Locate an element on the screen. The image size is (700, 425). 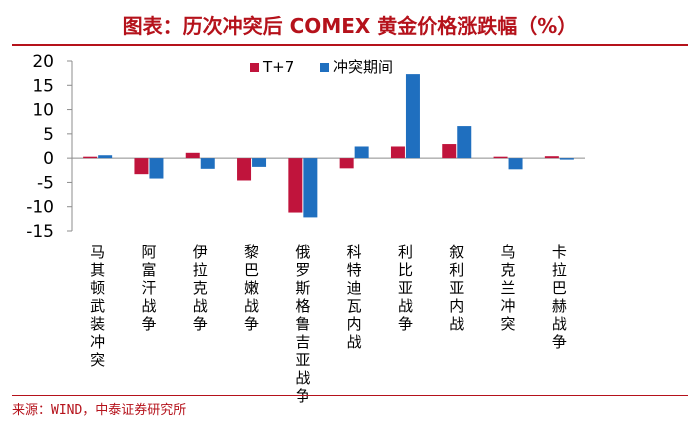
x-tick-label: 科特迪瓦内战 is located at coordinates (354, 297).